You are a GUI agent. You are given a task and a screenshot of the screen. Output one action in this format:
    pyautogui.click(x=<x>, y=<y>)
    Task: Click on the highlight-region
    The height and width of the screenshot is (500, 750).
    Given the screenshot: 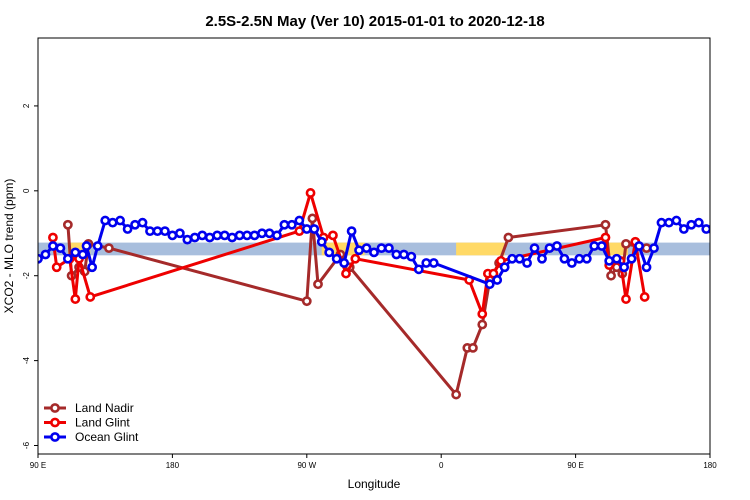 What is the action you would take?
    pyautogui.click(x=480, y=249)
    